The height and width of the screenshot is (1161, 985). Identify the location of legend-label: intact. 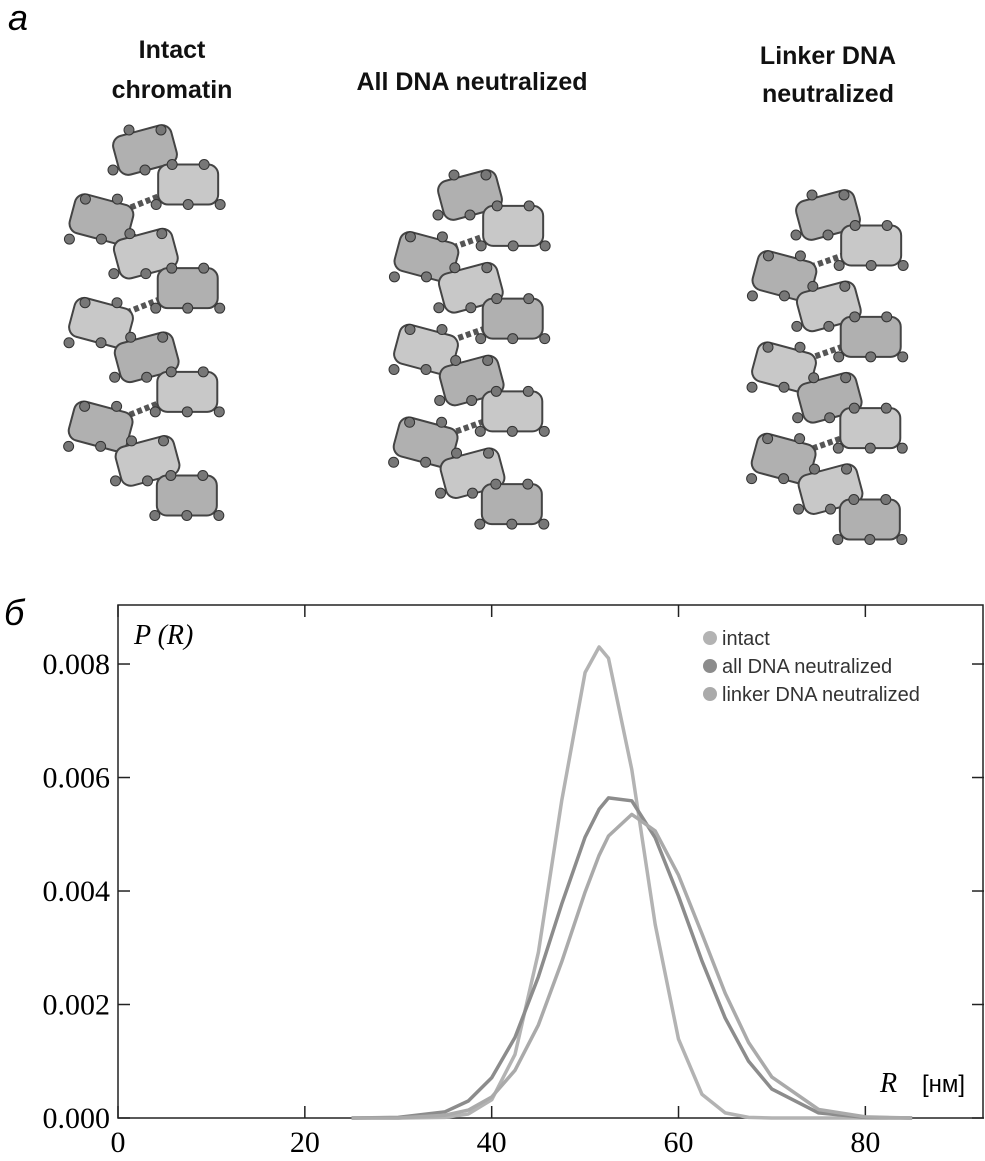
(746, 639).